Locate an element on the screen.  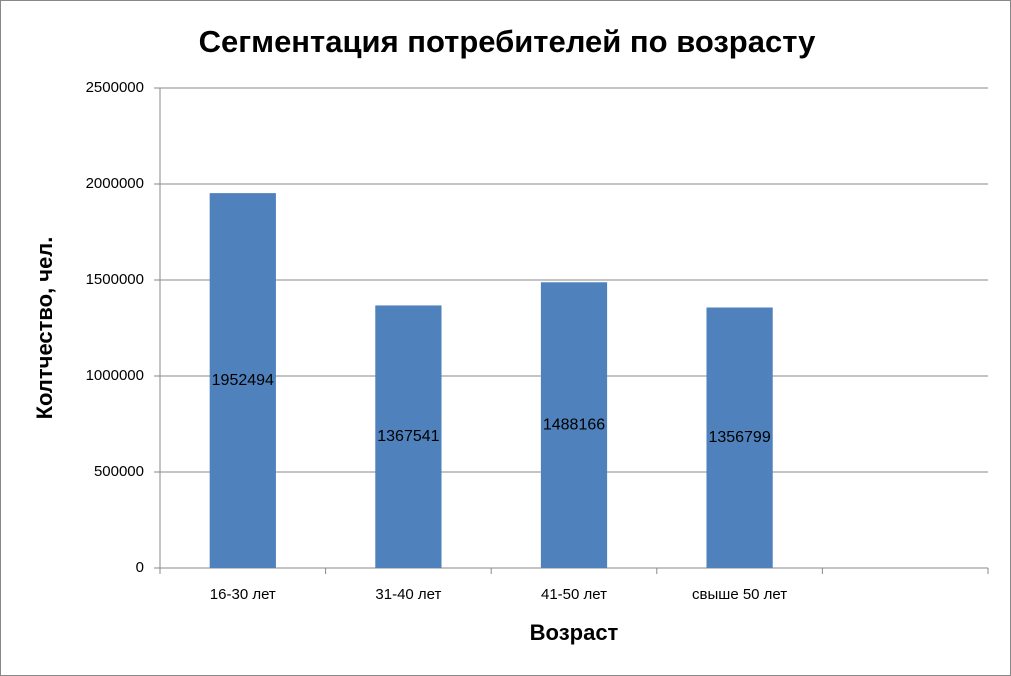
x-tick-label: свыше 50 лет is located at coordinates (739, 594).